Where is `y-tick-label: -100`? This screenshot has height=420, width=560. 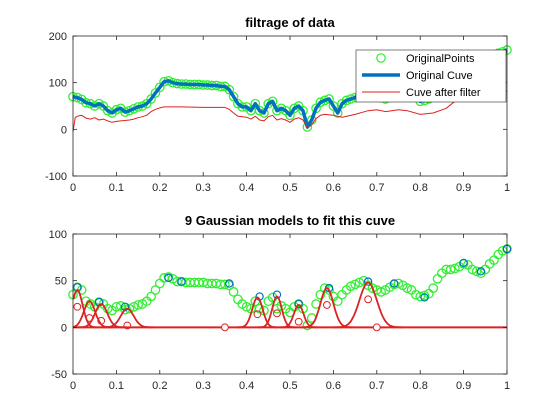
y-tick-label: -100 is located at coordinates (56, 177).